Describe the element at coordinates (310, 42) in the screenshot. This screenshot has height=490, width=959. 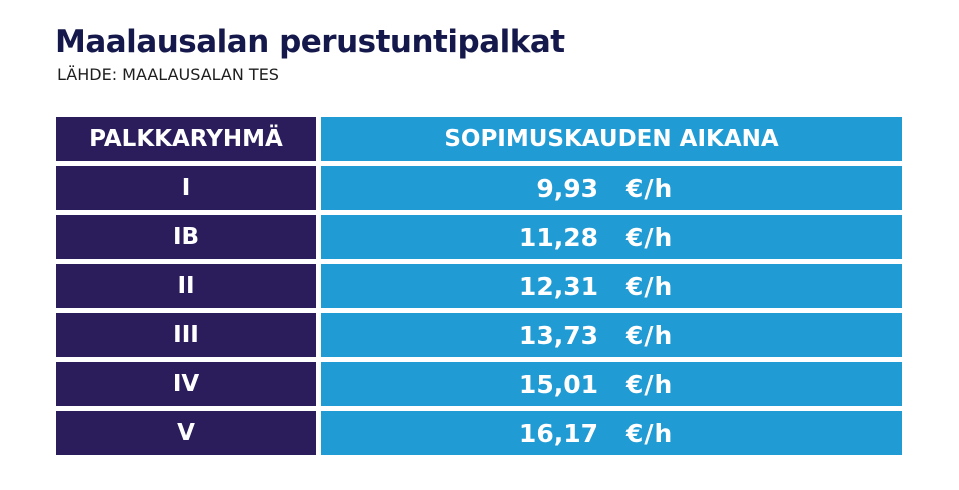
I see `page-title: Maalausalan perustuntipalkat` at that location.